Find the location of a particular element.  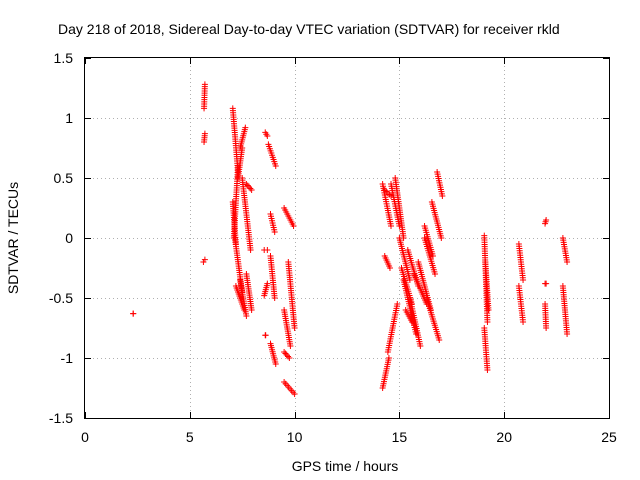

x-tick-label: 15 is located at coordinates (400, 437).